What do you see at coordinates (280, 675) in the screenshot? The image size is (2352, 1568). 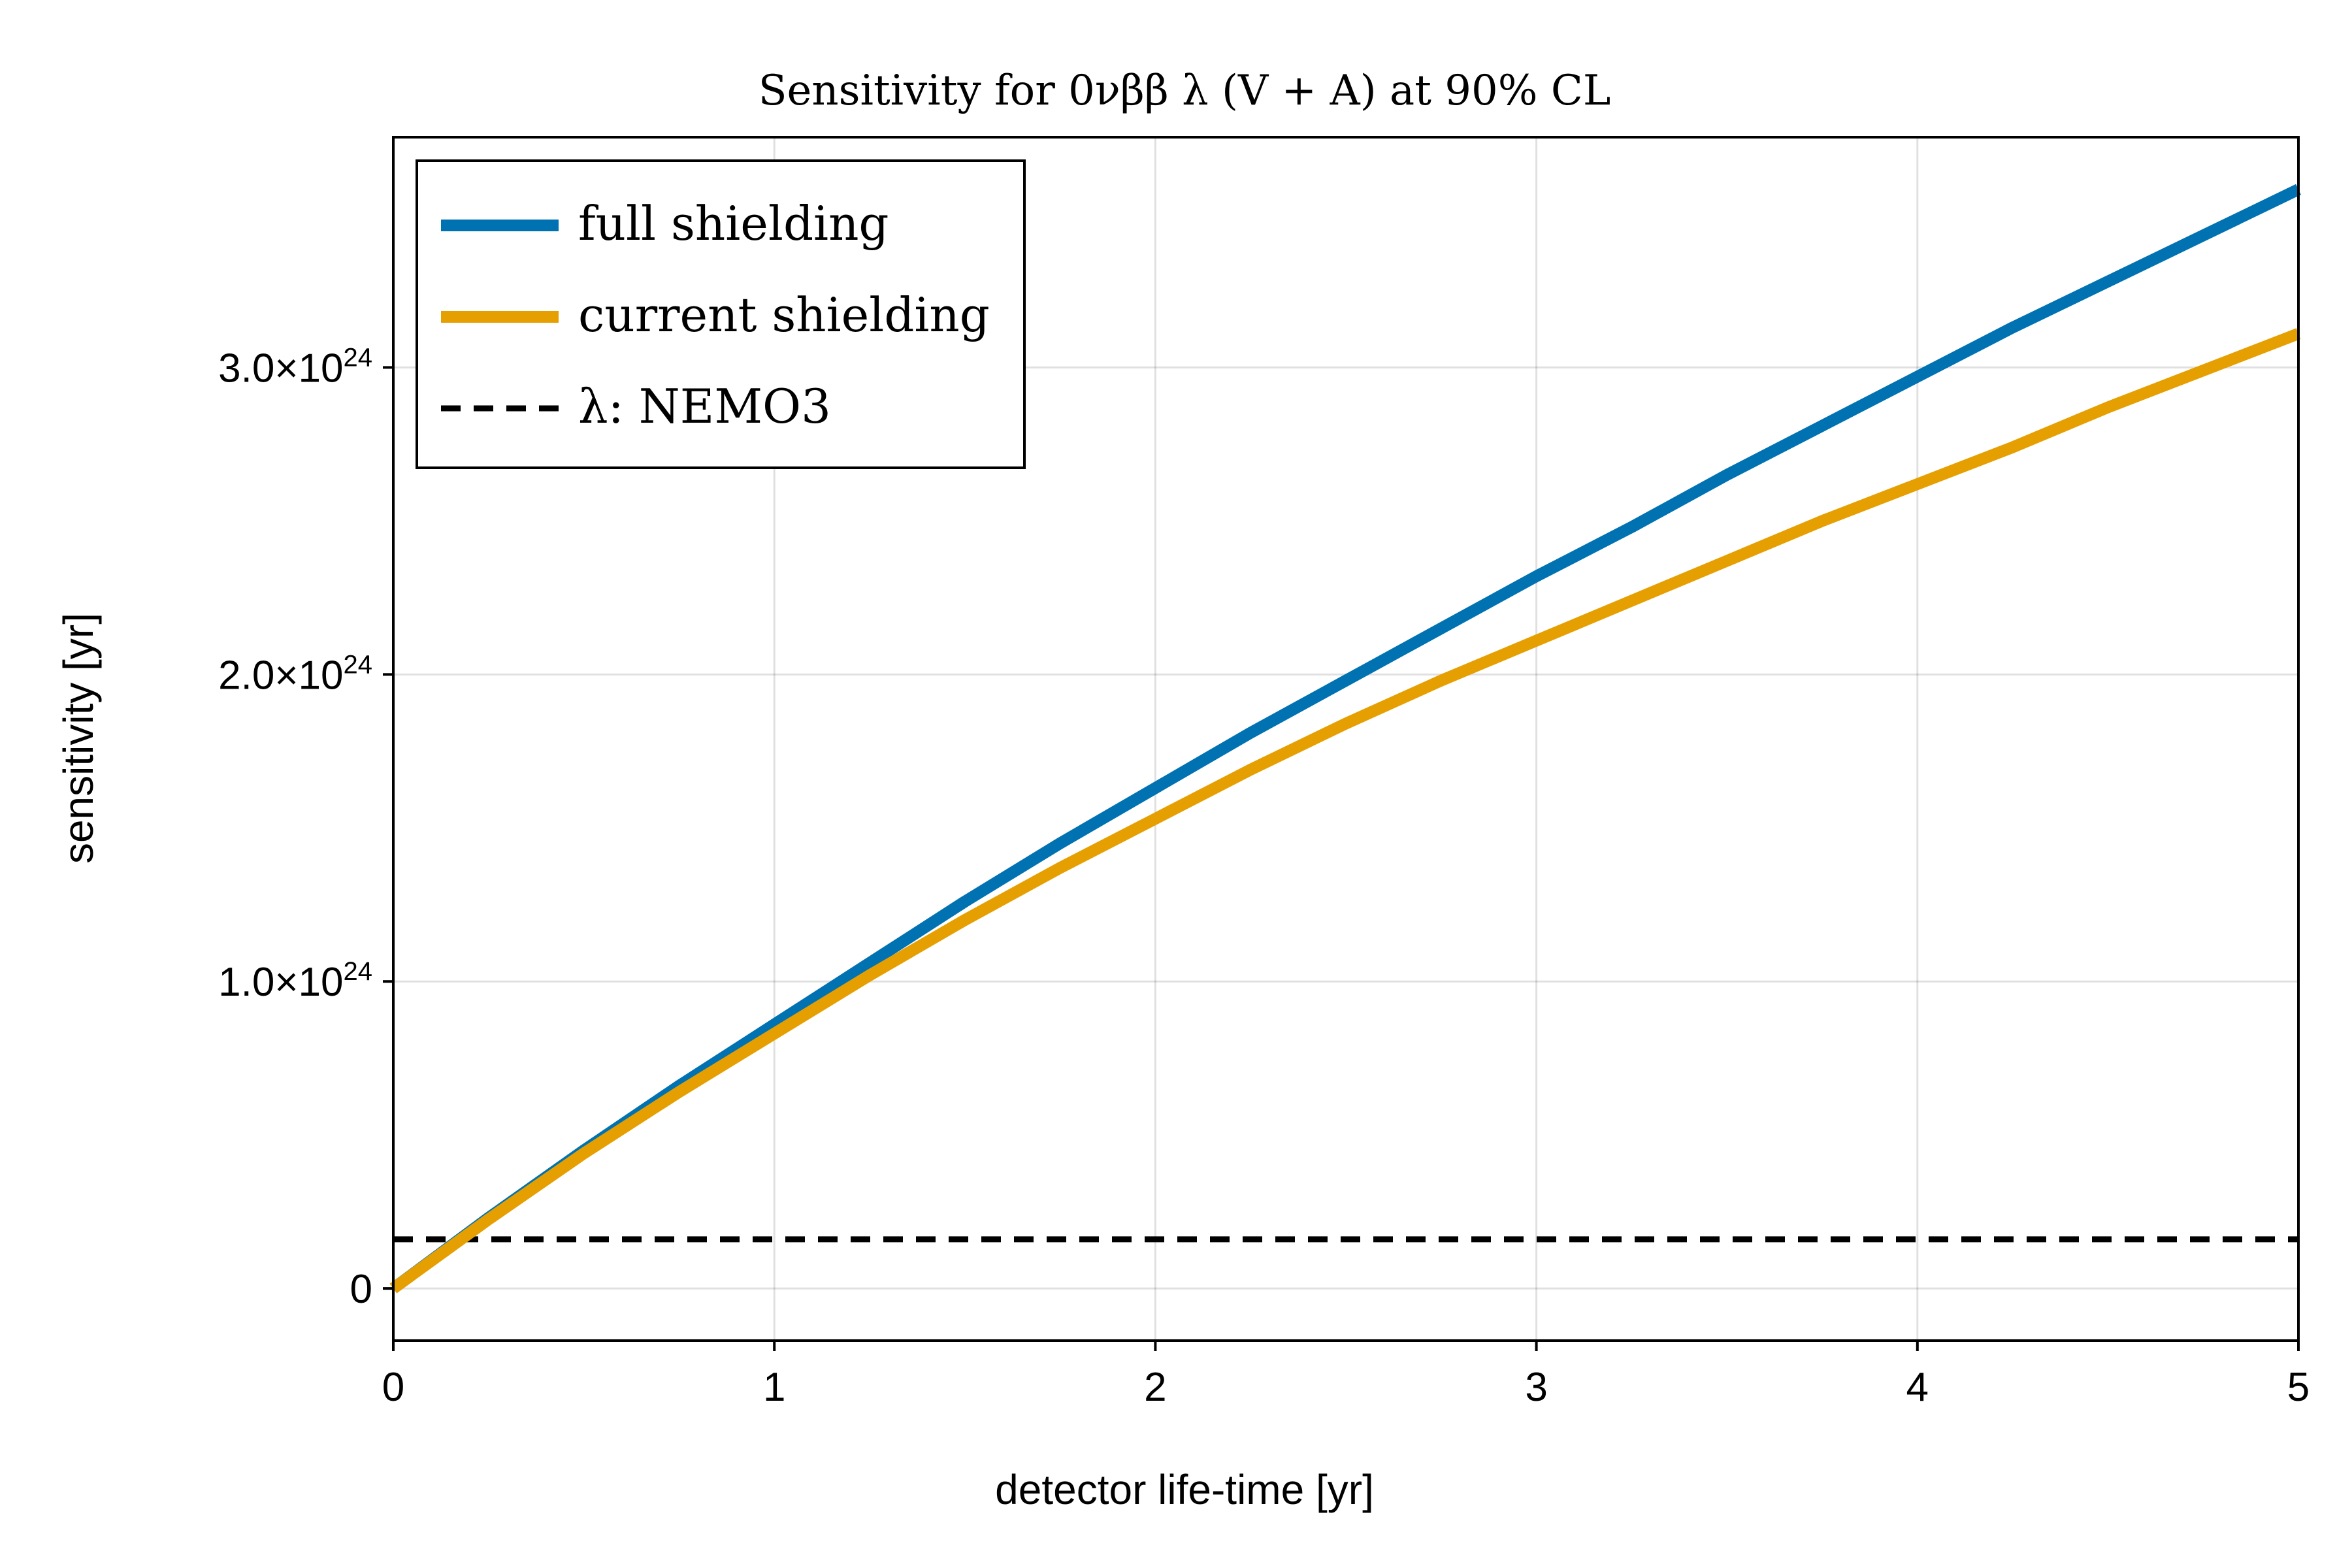 I see `y-tick-mantissa: 2.0×10` at bounding box center [280, 675].